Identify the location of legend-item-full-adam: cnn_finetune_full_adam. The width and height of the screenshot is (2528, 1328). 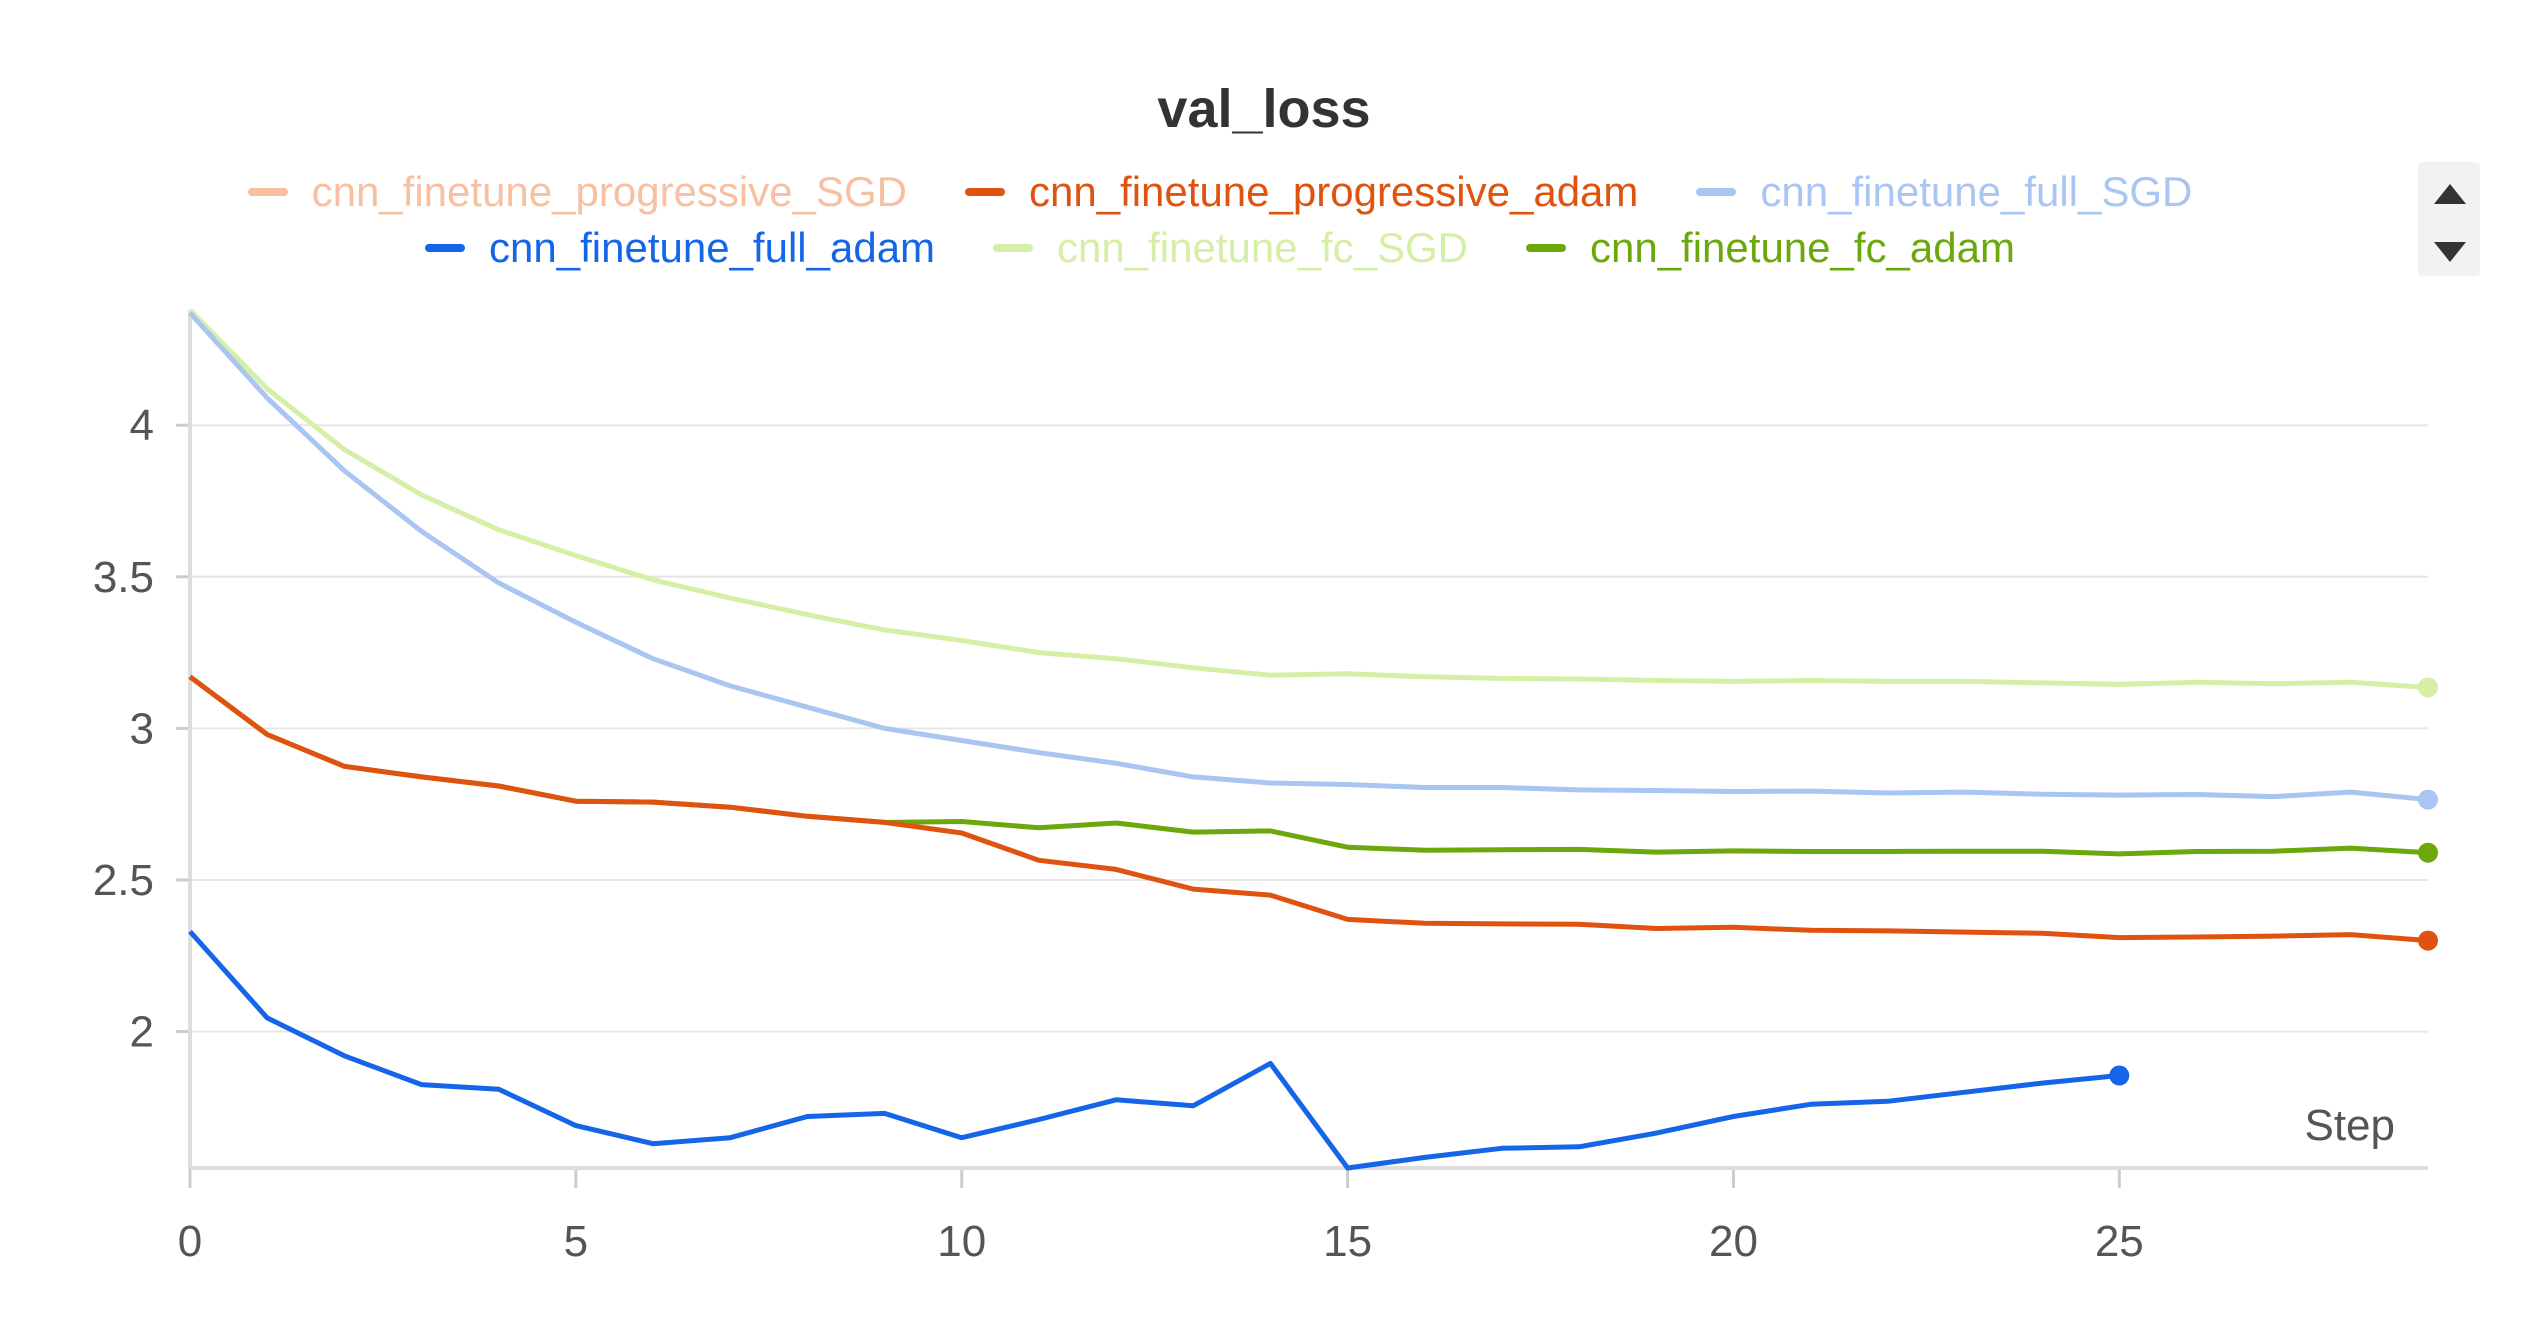
(680, 248).